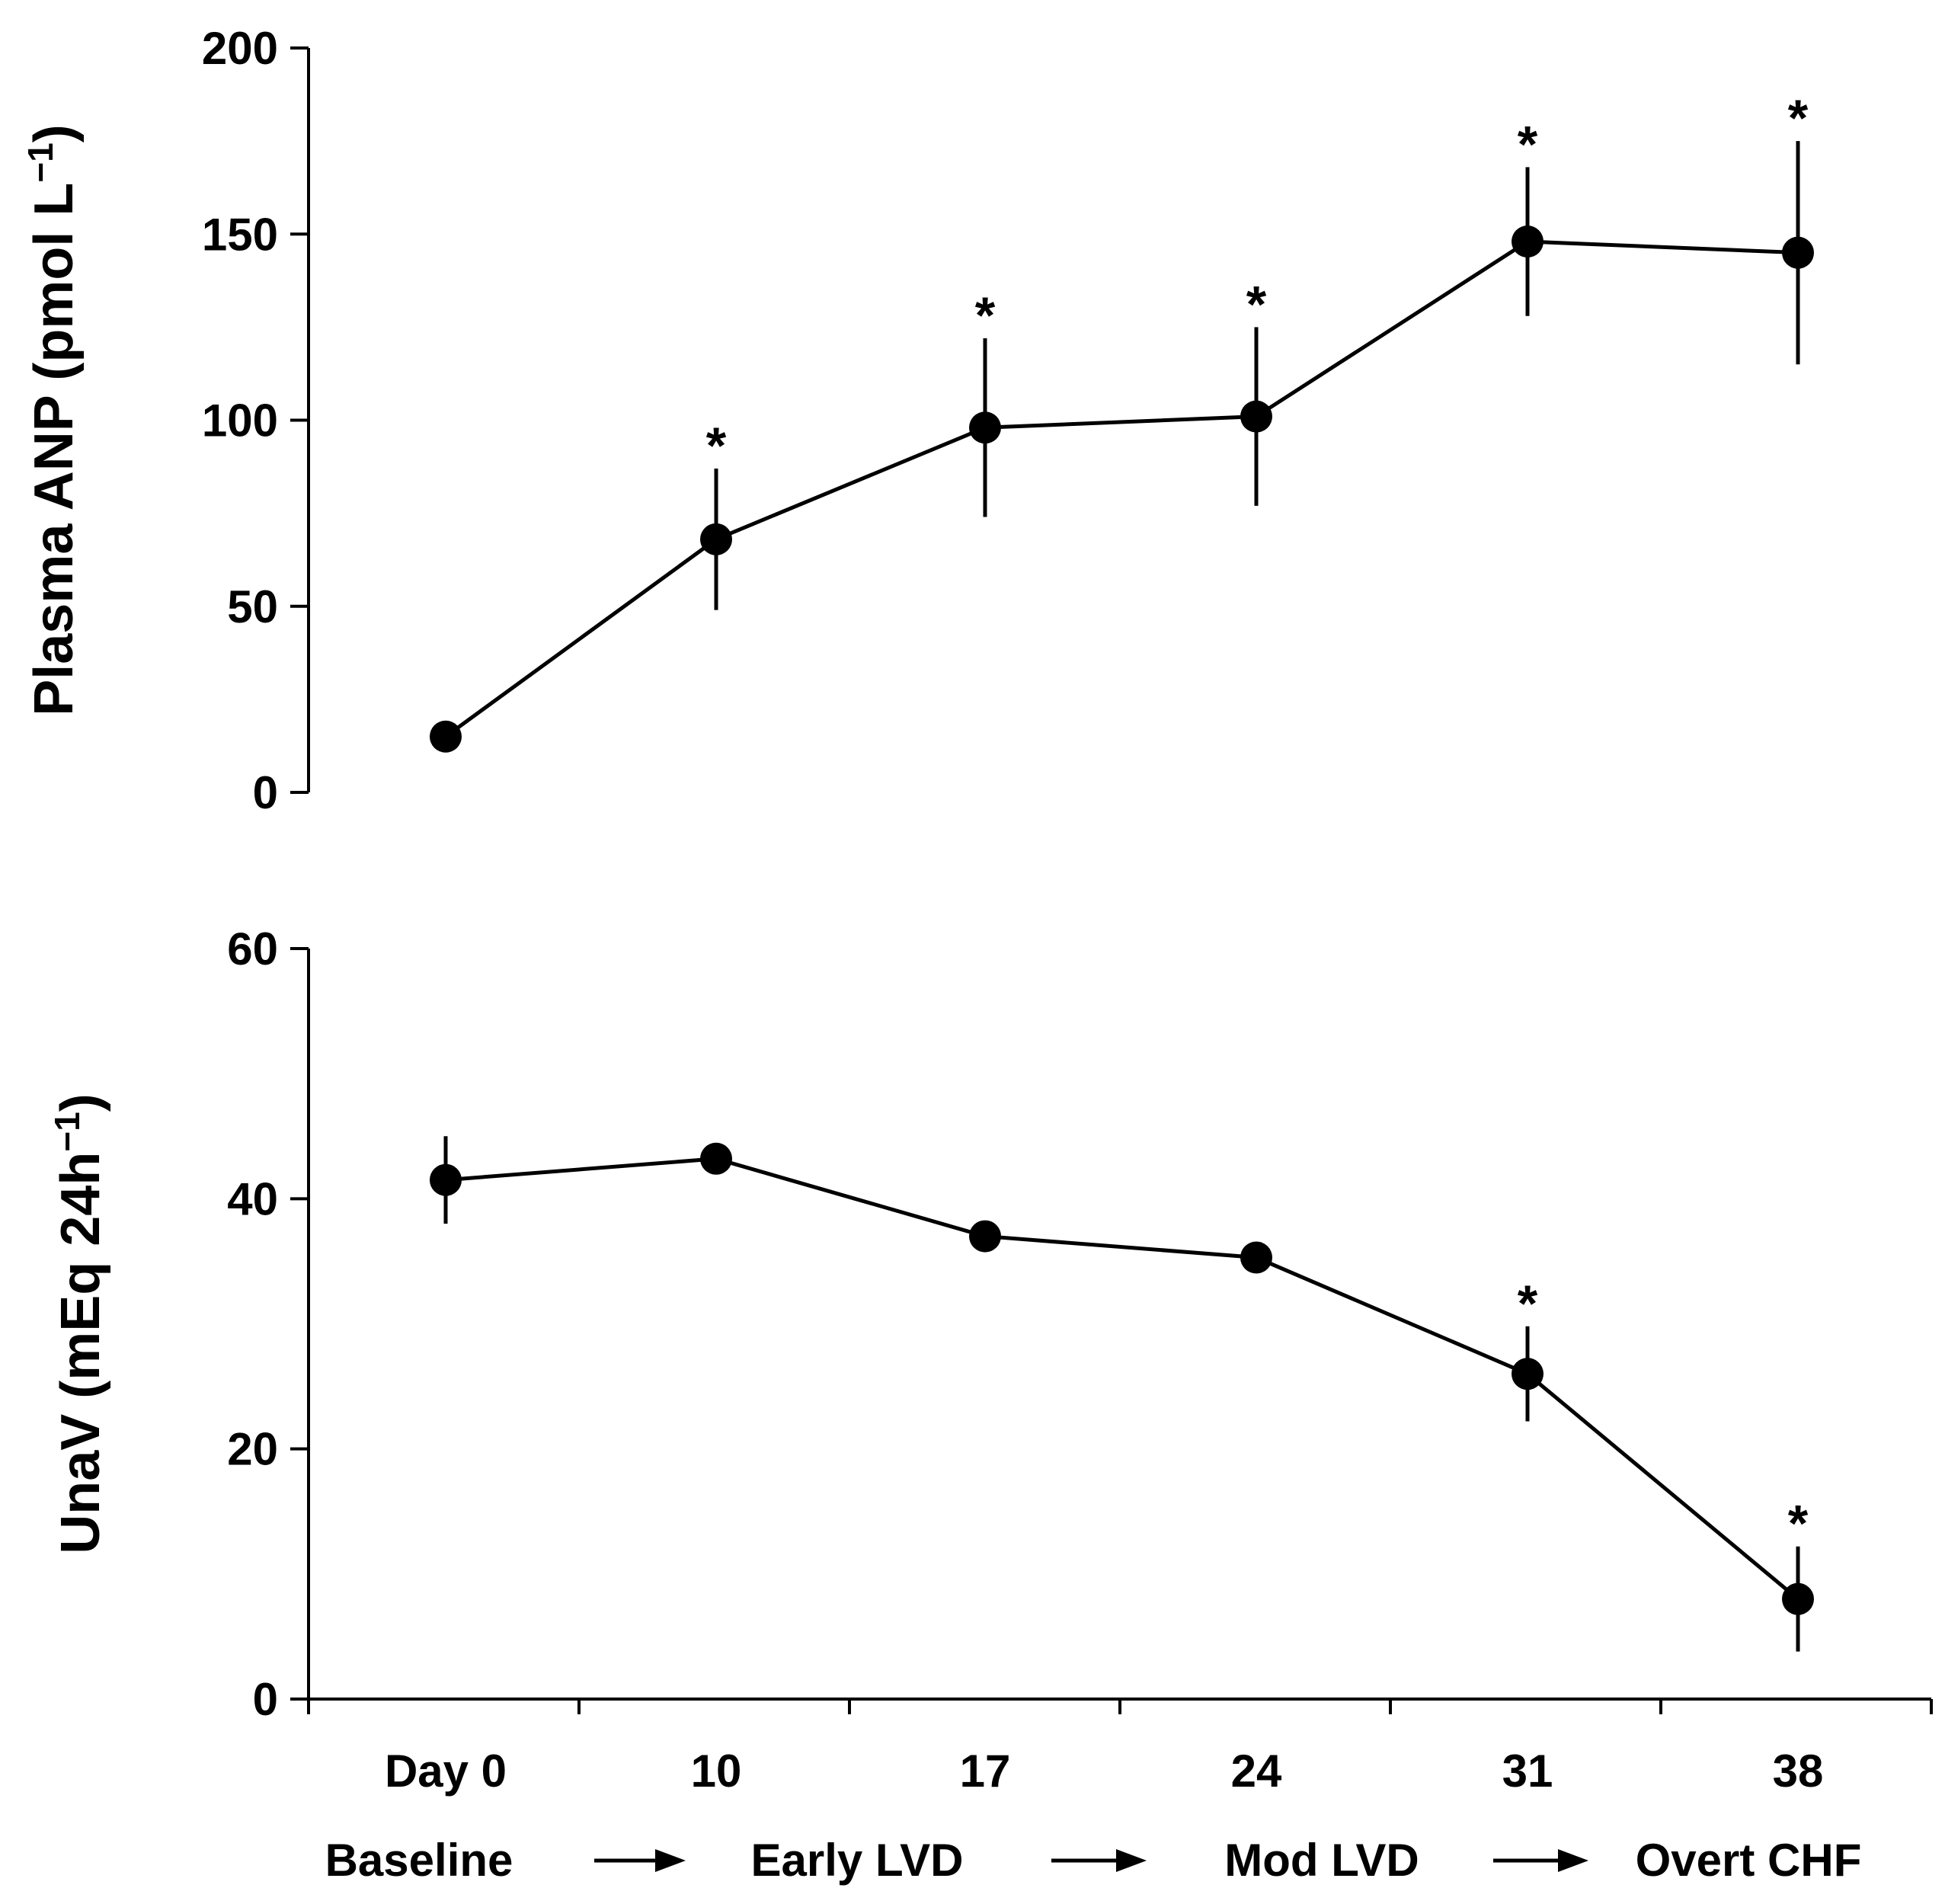 Image resolution: width=1945 pixels, height=1904 pixels. I want to click on x-tick-label: 10, so click(716, 1771).